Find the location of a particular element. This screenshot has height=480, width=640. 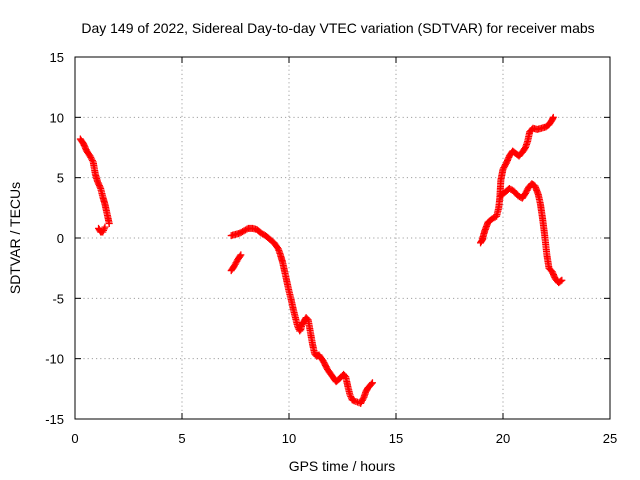

y-tick-label: -15 is located at coordinates (54, 419).